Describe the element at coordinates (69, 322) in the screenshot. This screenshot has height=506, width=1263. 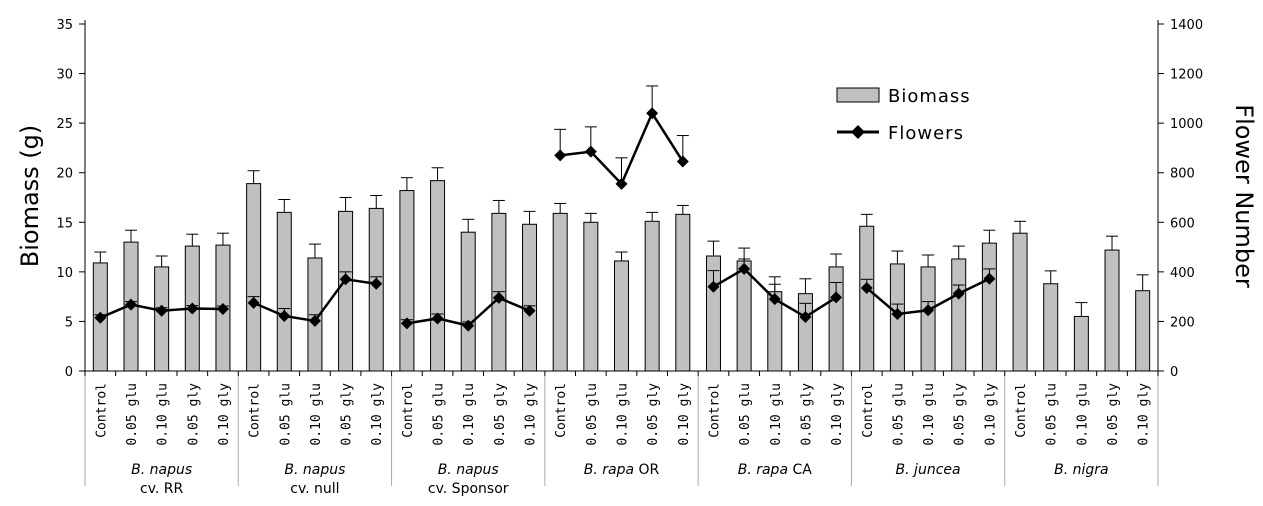
I see `y-tick-label-left: 5` at that location.